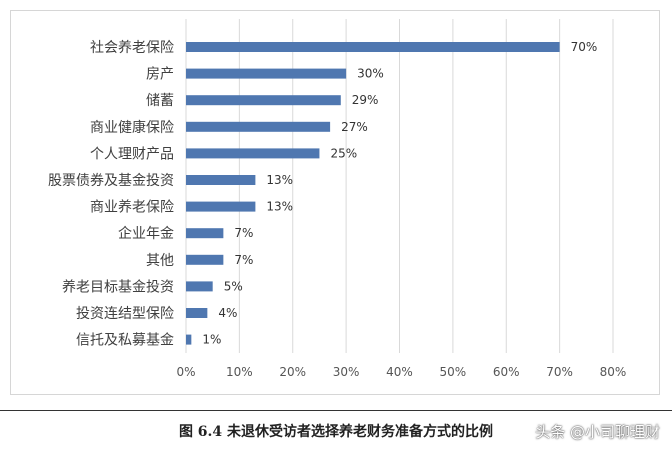 The image size is (672, 449). What do you see at coordinates (239, 372) in the screenshot?
I see `x-tick-label: 10%` at bounding box center [239, 372].